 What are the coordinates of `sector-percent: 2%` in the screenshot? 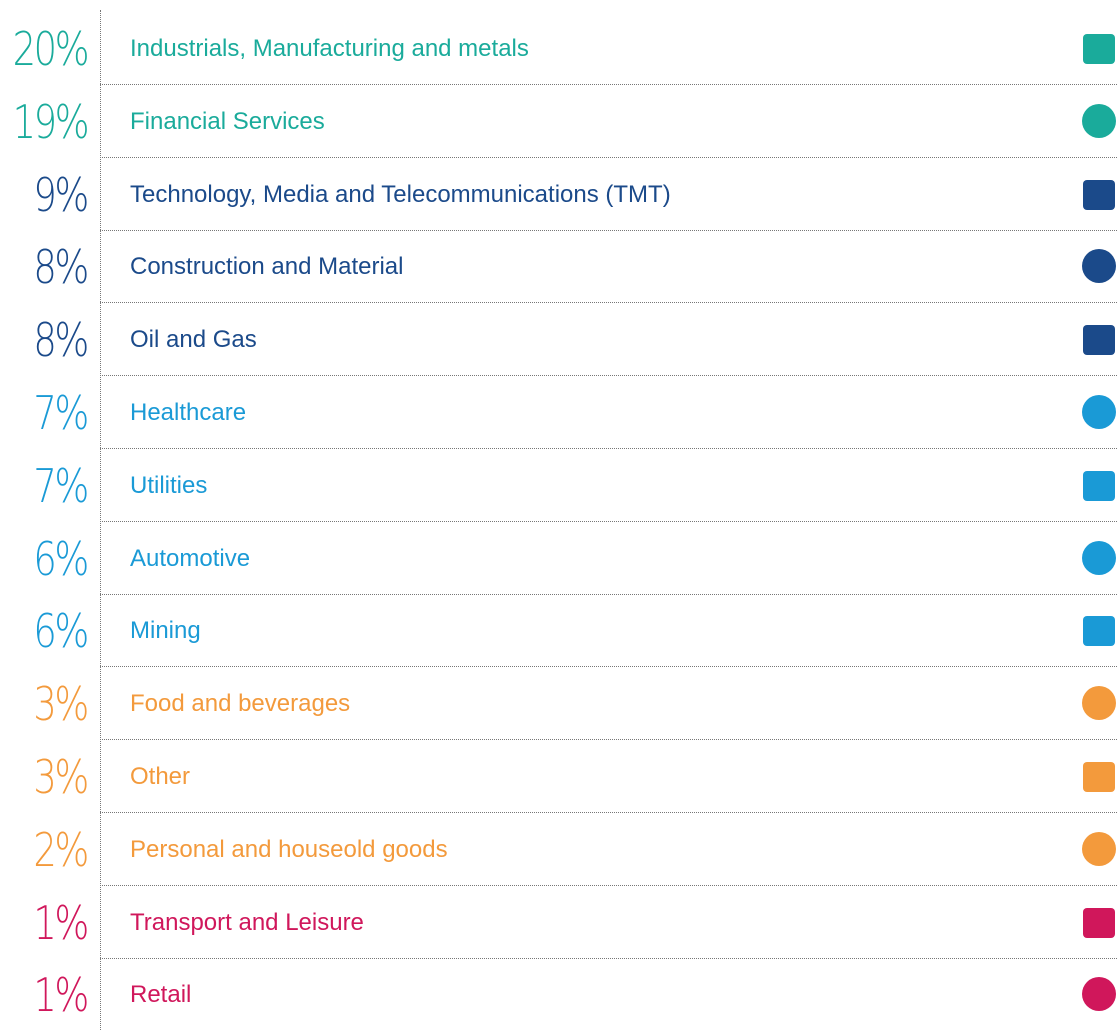 It's located at (61, 849).